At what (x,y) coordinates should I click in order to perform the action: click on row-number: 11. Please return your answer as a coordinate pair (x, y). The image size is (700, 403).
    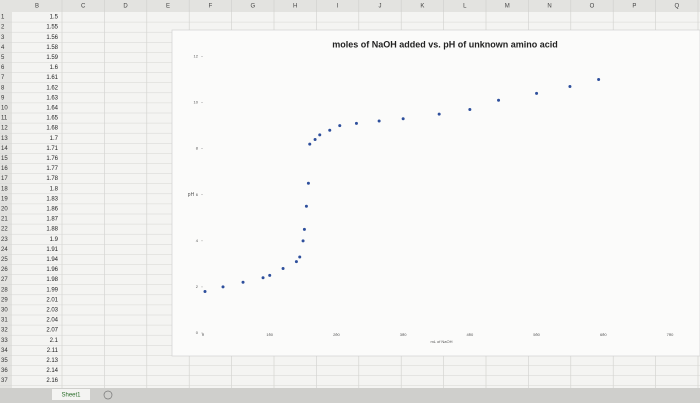
    Looking at the image, I should click on (4, 119).